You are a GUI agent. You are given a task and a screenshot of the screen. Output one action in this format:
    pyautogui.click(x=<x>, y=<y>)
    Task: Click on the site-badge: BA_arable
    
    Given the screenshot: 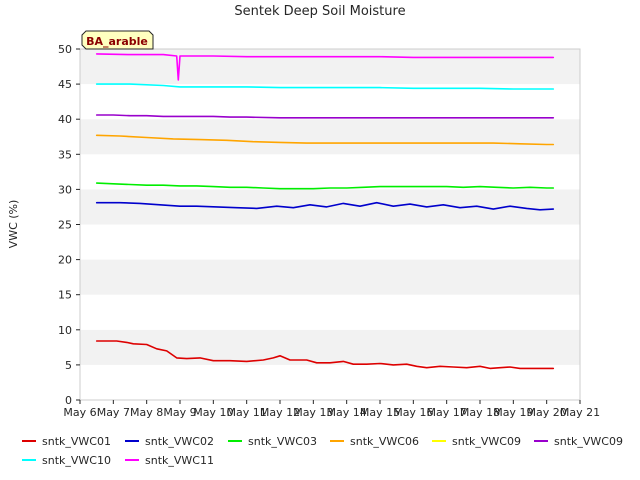 What is the action you would take?
    pyautogui.click(x=117, y=40)
    